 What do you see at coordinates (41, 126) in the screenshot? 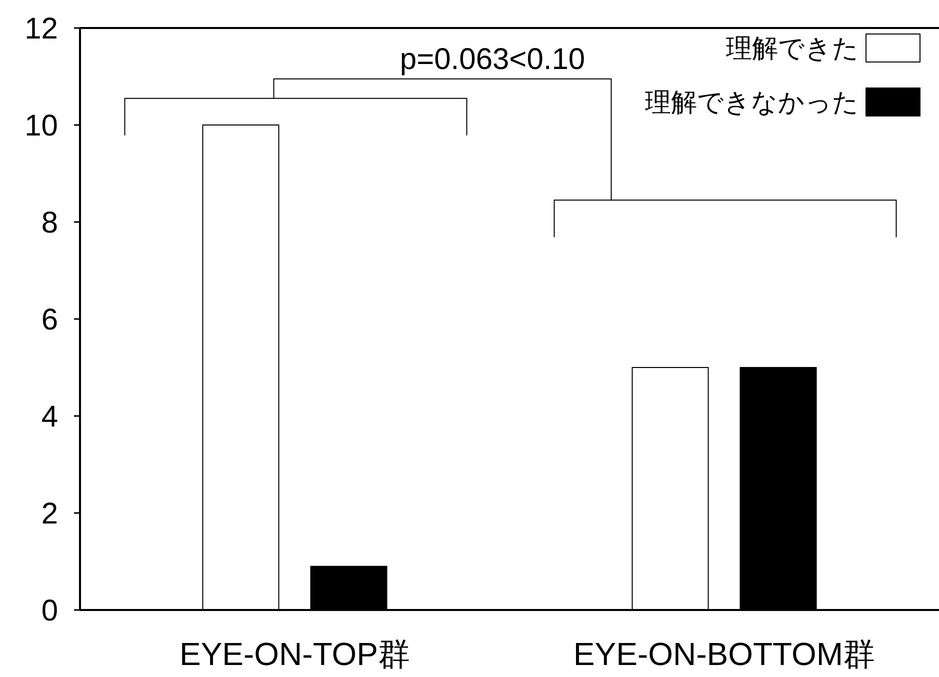
I see `y-tick-label: 10` at bounding box center [41, 126].